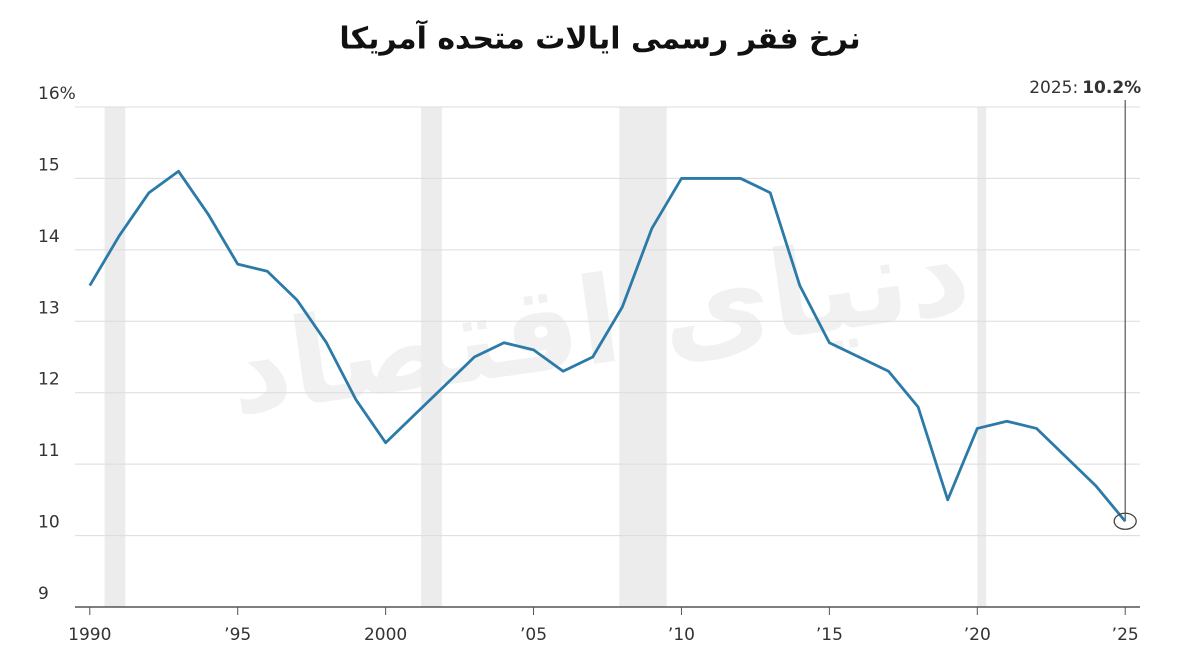 This screenshot has height=668, width=1200. I want to click on y-tick-label: 13, so click(49, 308).